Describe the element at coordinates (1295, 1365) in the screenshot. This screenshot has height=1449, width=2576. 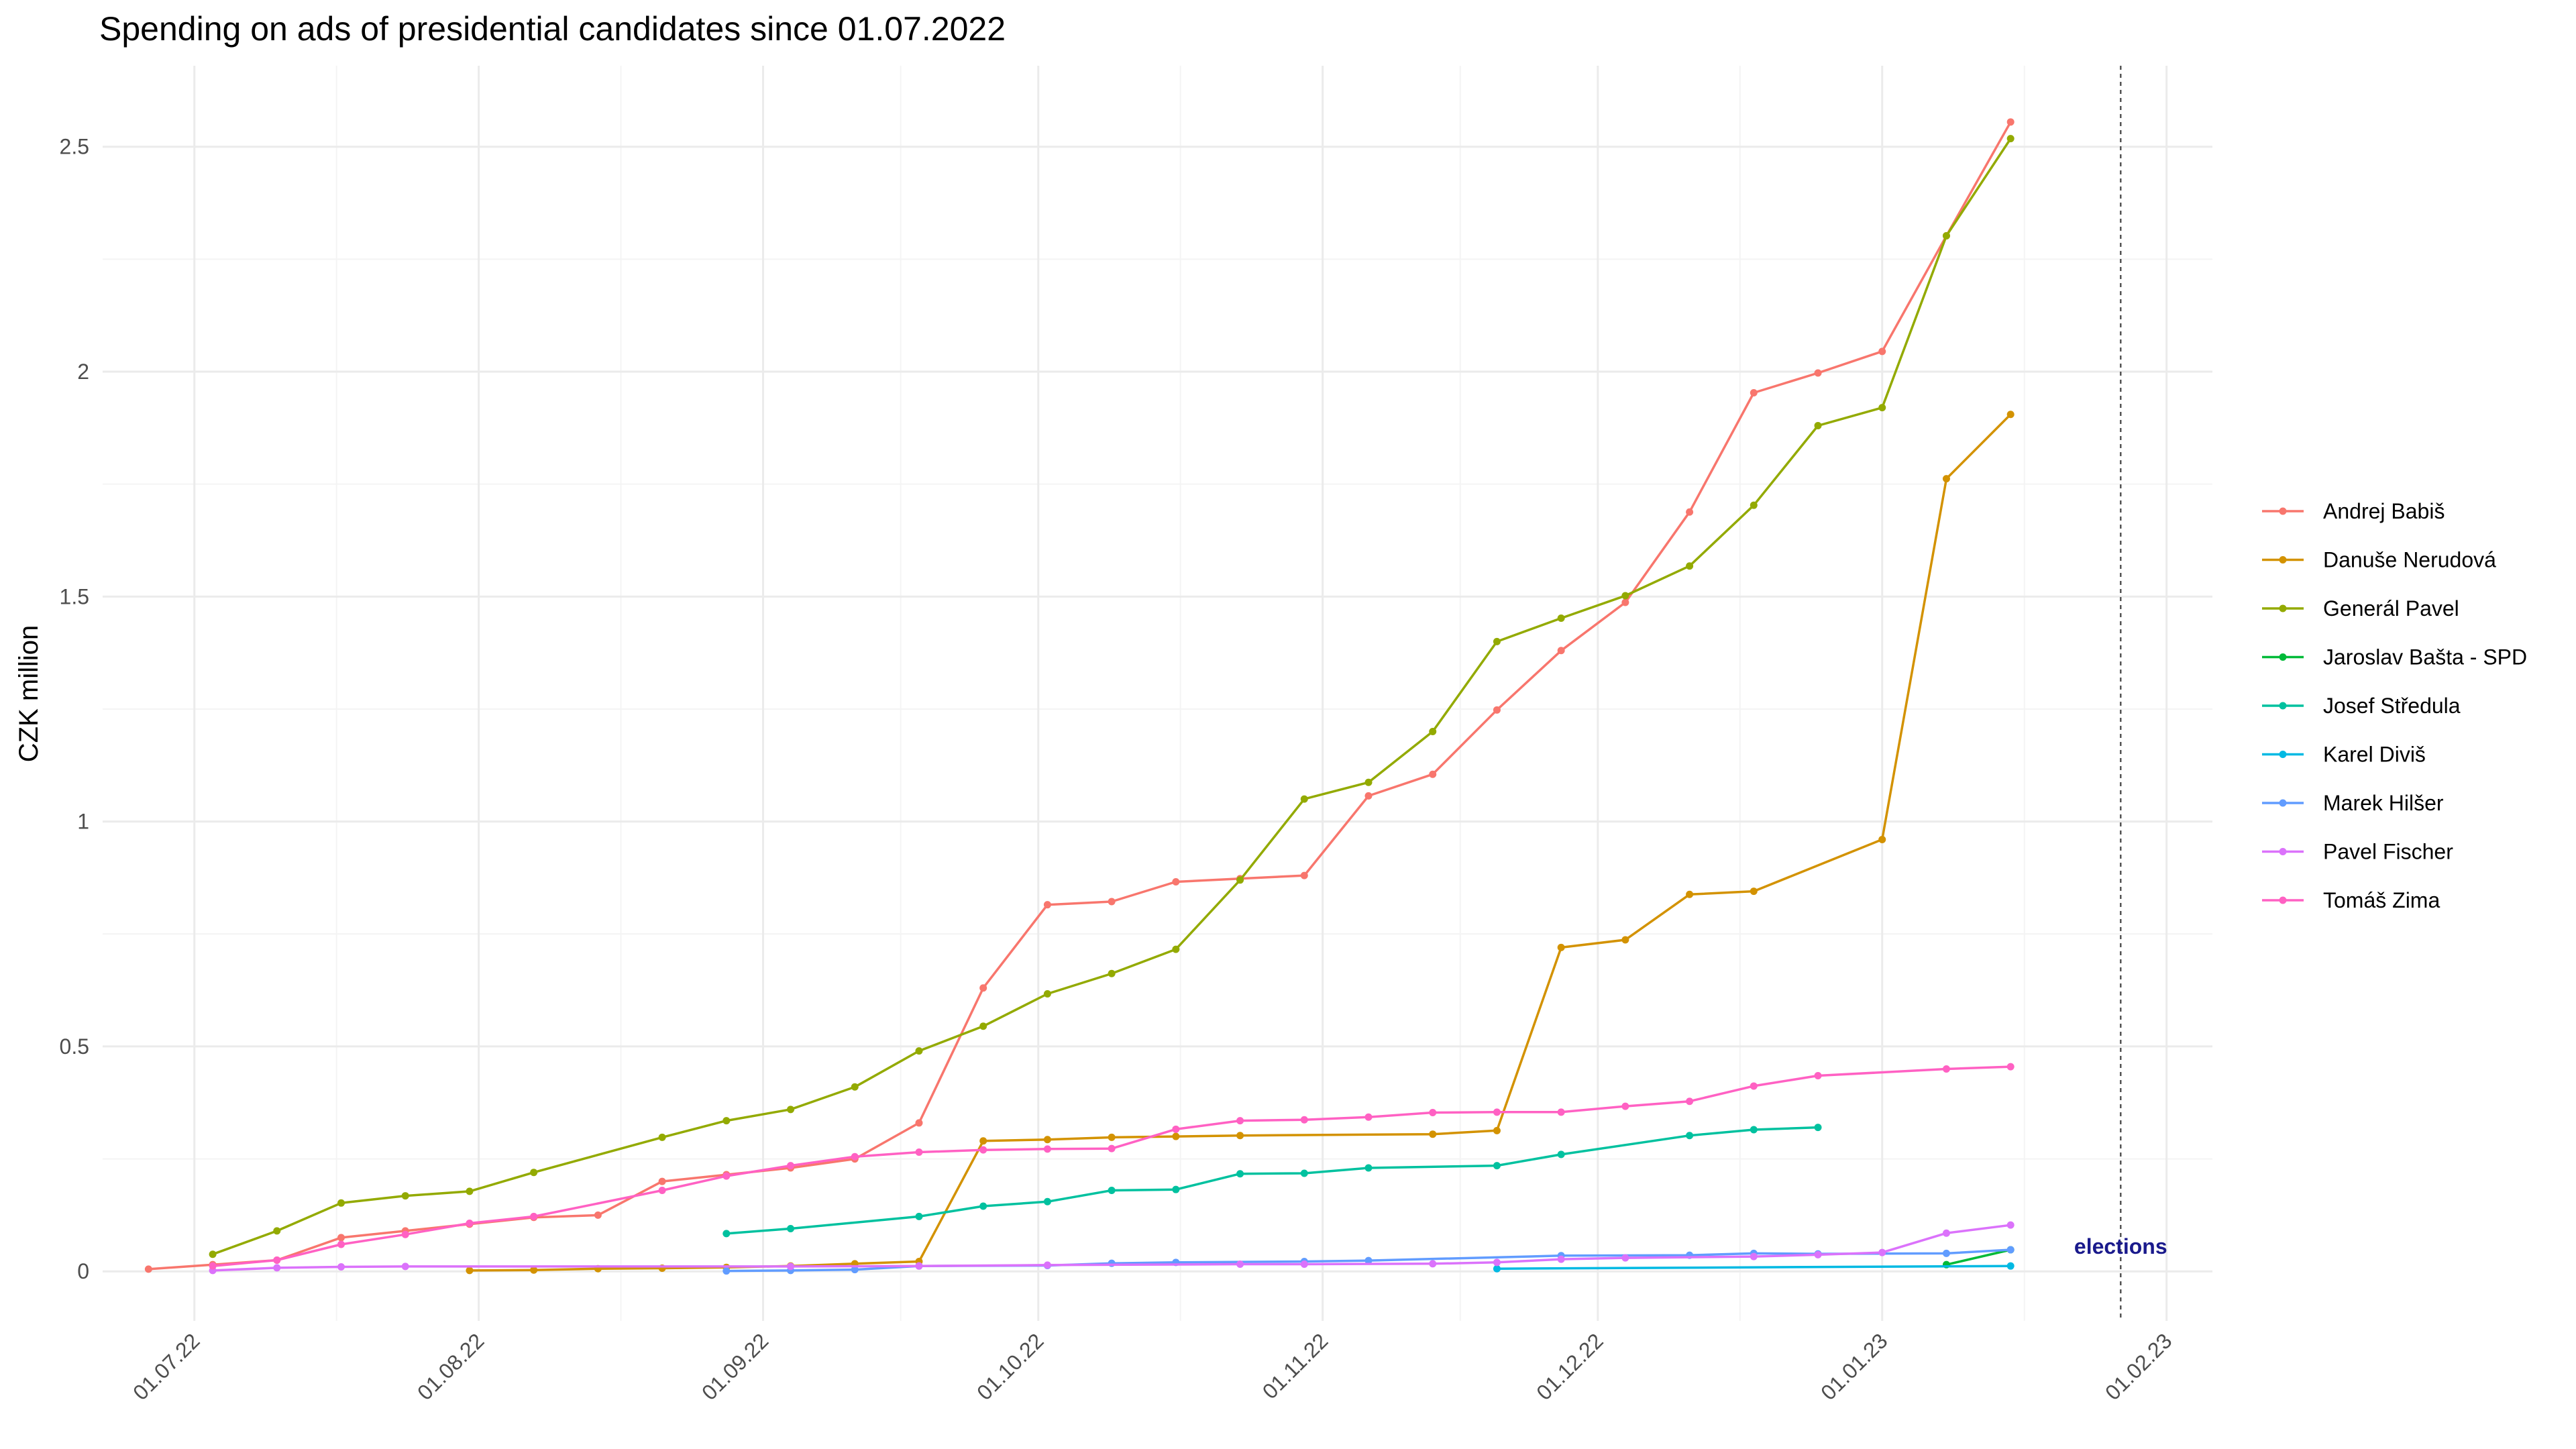
I see `x-tick-label: 01.11.22` at that location.